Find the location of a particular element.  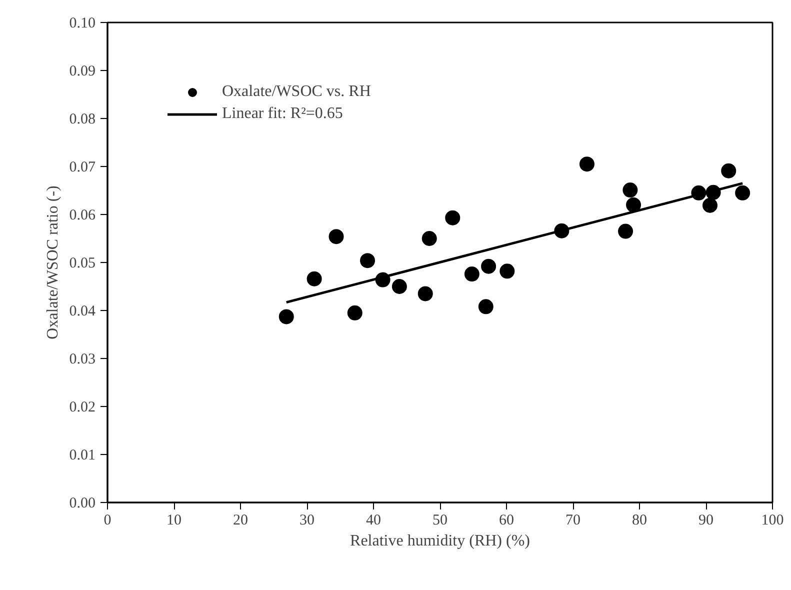

y-tick-label: 0.03 is located at coordinates (82, 360).